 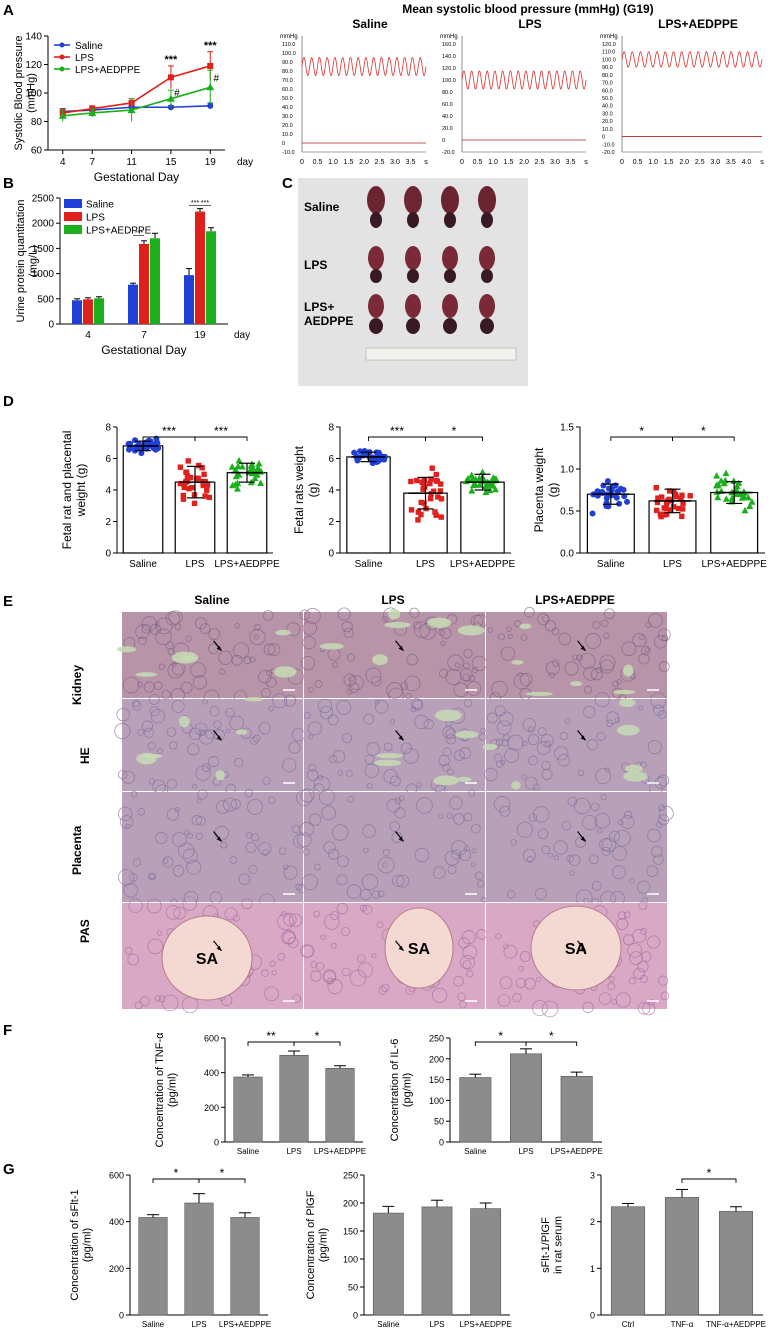 What do you see at coordinates (211, 277) in the screenshot?
I see `b-bar` at bounding box center [211, 277].